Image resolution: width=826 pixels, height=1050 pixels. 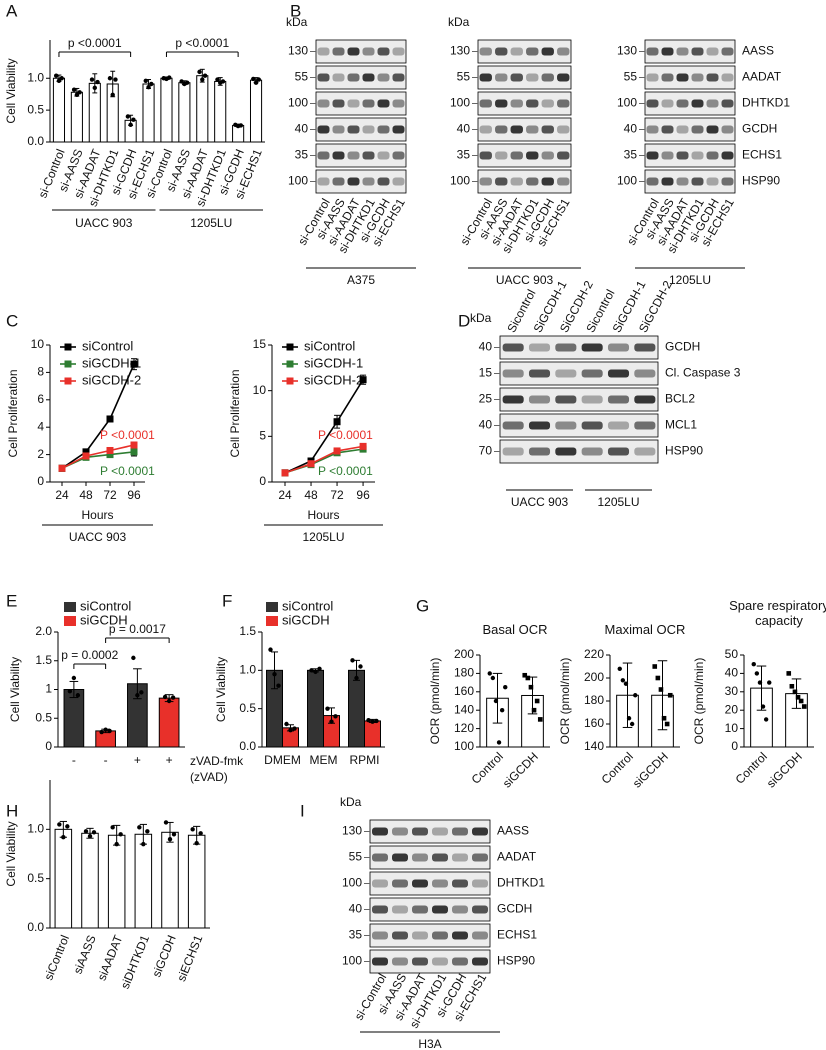 I want to click on group-label: 1205LU, so click(x=618, y=502).